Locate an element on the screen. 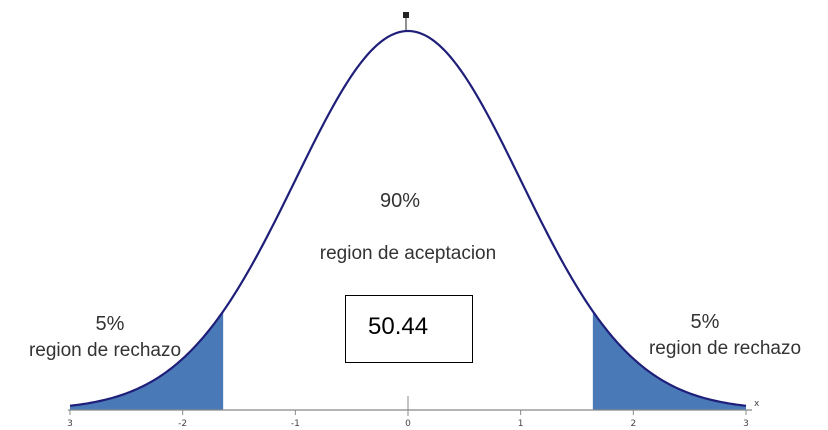 This screenshot has width=828, height=430. acceptance-region-label: region de aceptacion is located at coordinates (408, 253).